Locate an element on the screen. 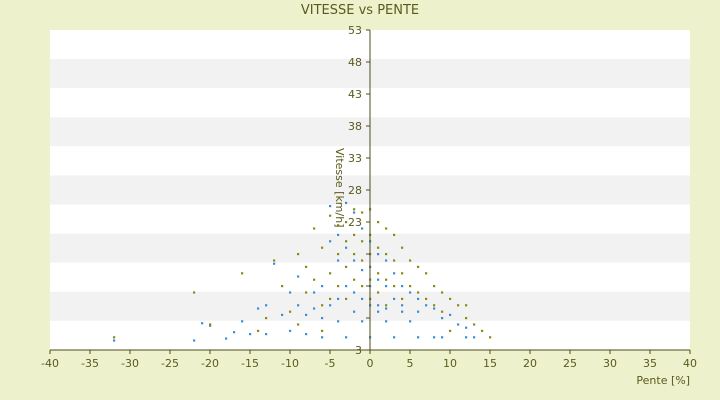  x-tick-label: -25 is located at coordinates (170, 363).